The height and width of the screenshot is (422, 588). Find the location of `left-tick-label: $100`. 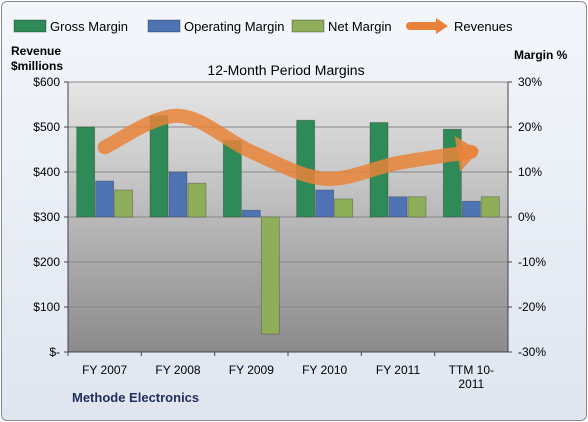

left-tick-label: $100 is located at coordinates (46, 307).